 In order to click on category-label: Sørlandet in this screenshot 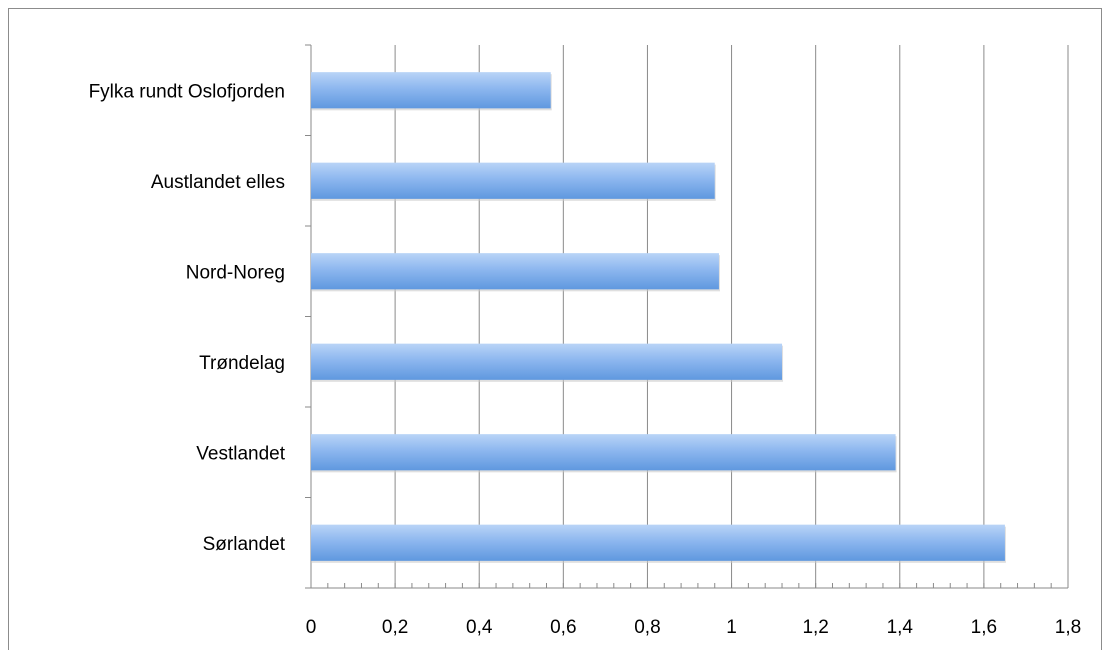, I will do `click(244, 544)`.